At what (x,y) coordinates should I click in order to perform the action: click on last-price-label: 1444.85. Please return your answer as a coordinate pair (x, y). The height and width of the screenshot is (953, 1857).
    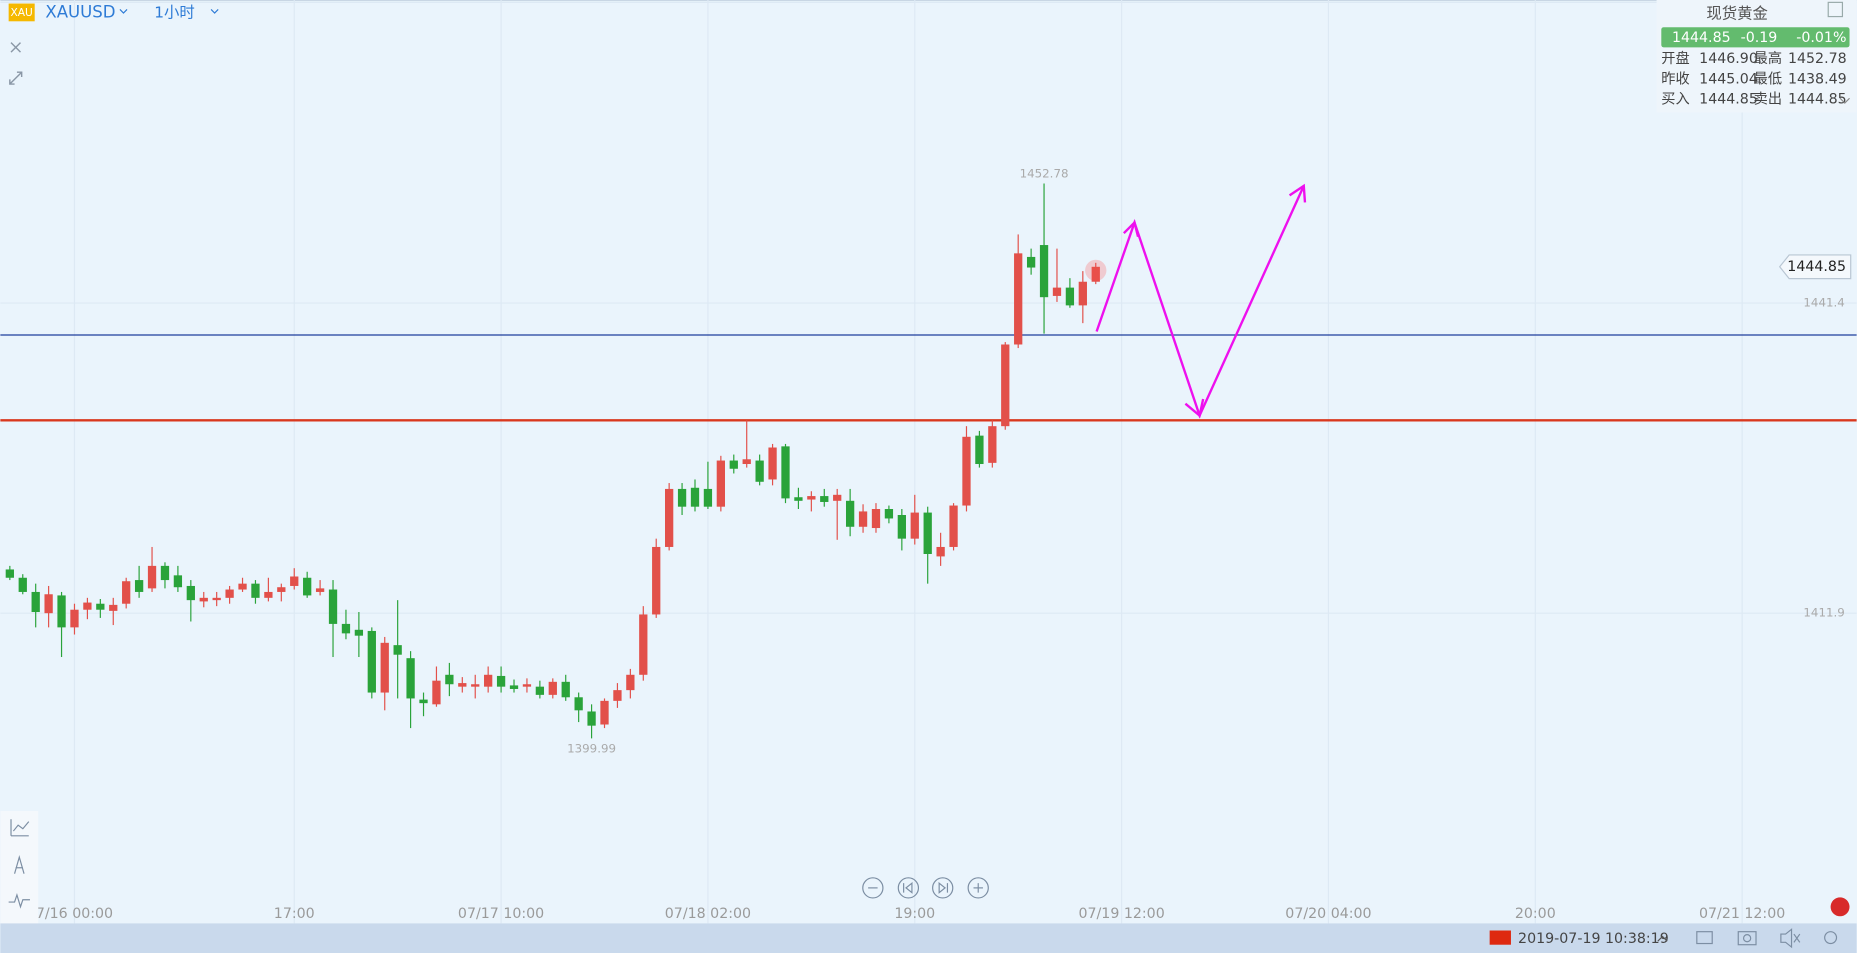
    Looking at the image, I should click on (1816, 267).